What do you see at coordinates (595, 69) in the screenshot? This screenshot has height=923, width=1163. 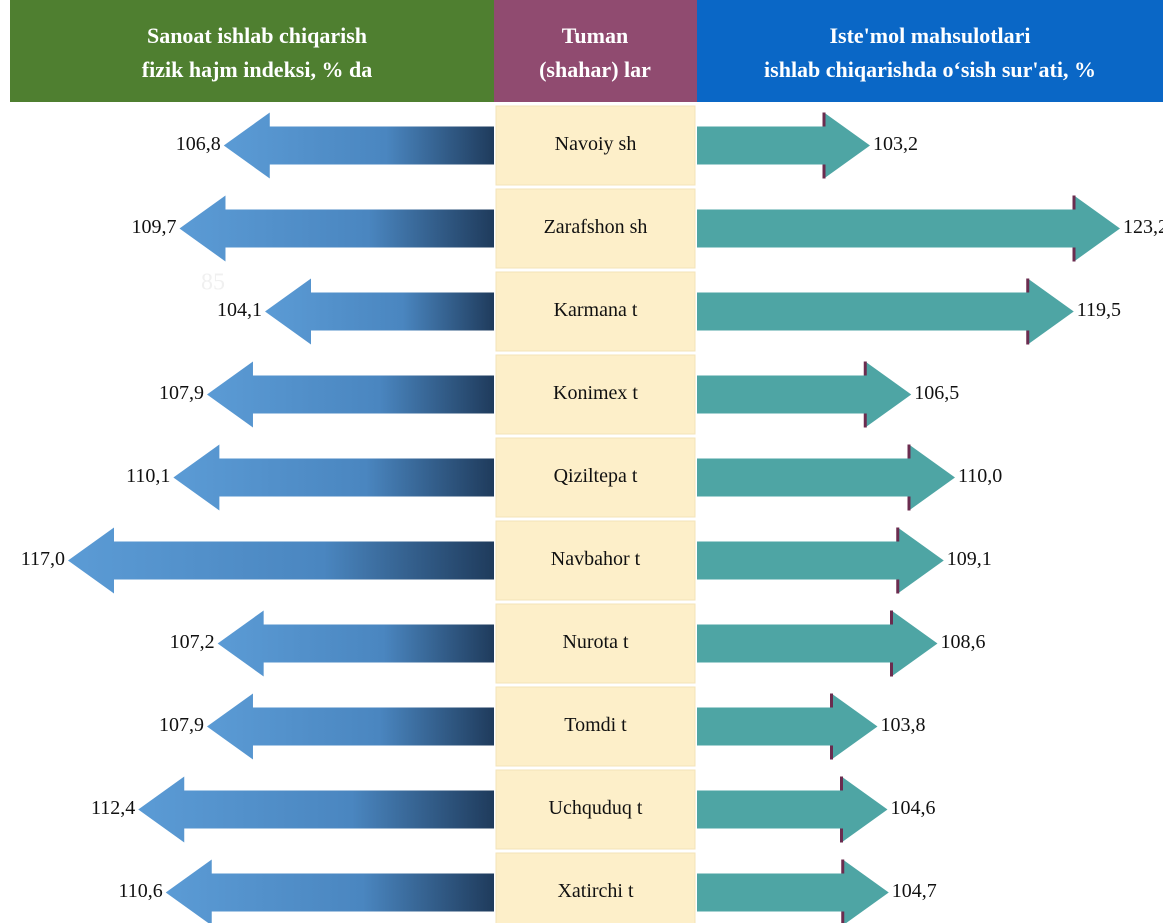 I see `center-header: (shahar) lar` at bounding box center [595, 69].